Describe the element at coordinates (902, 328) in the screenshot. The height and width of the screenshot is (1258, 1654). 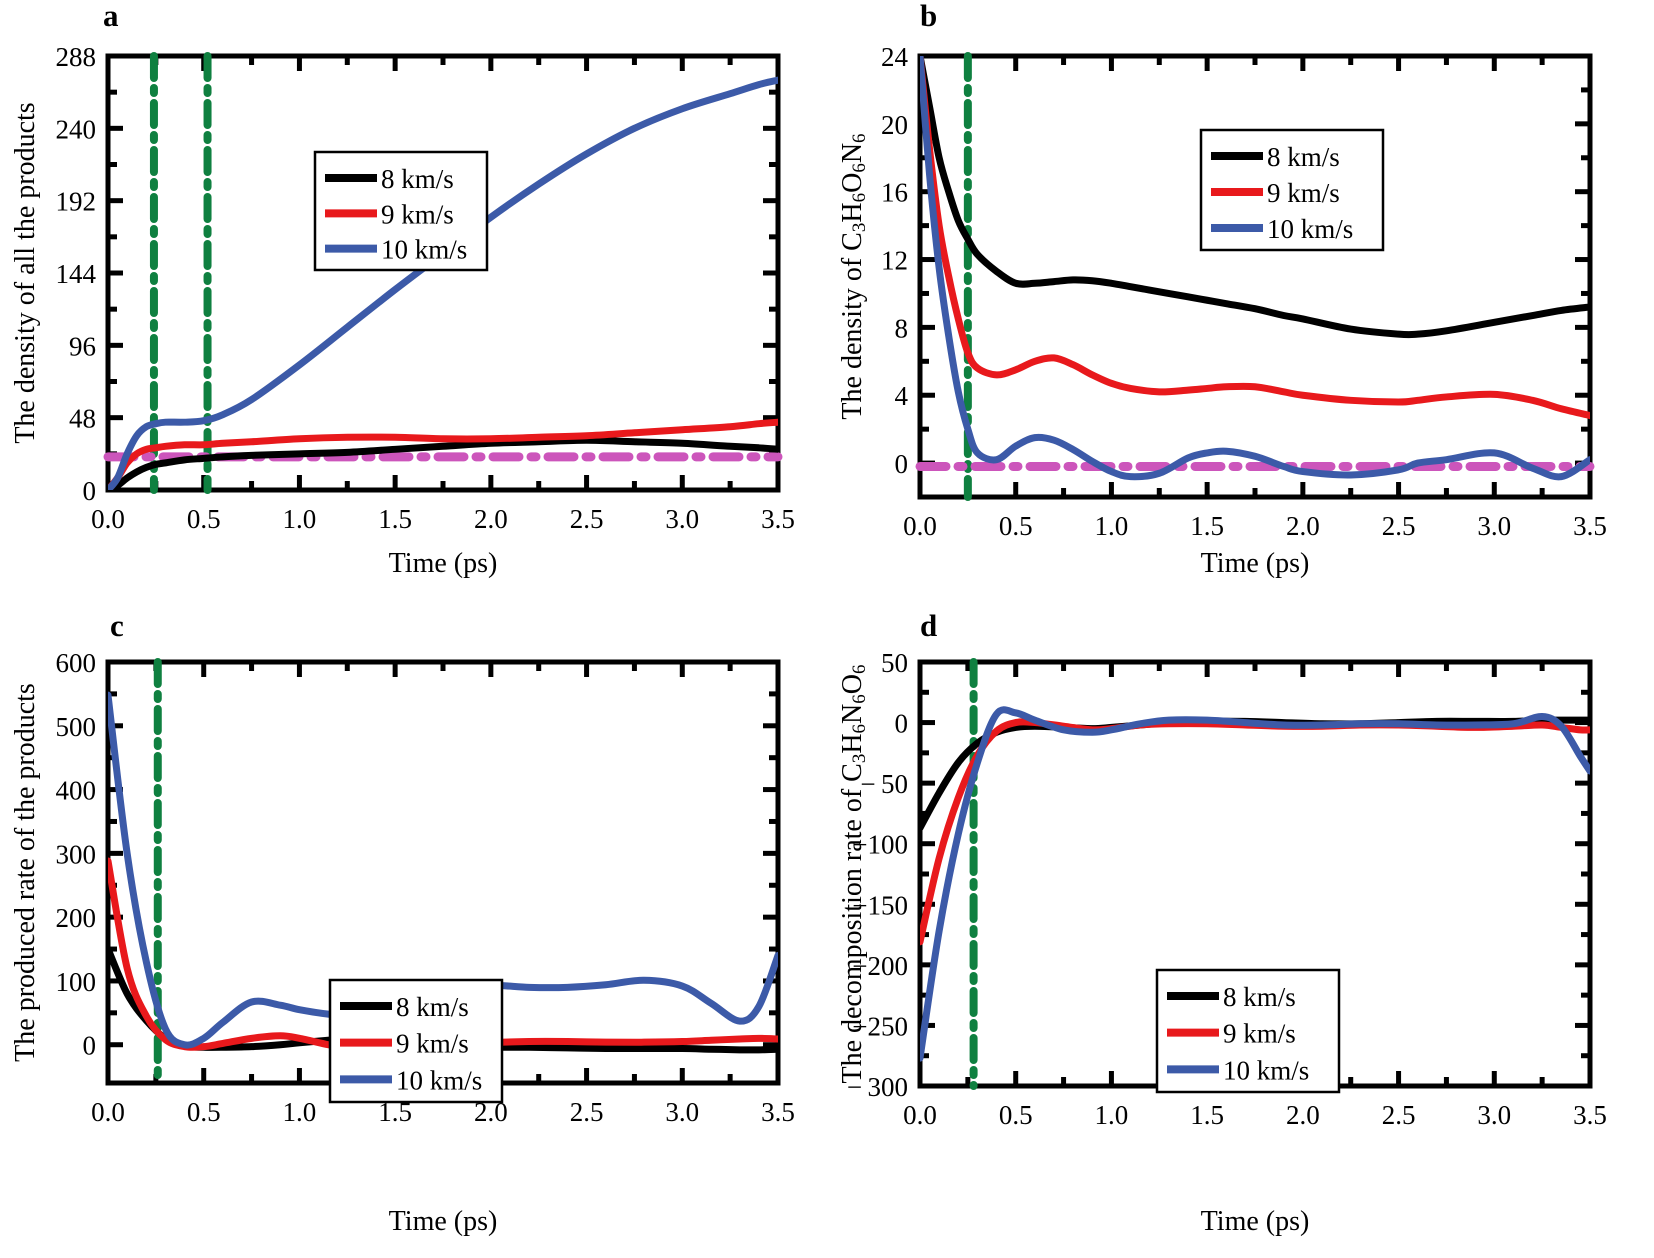
I see `y-tick-label: 8` at that location.